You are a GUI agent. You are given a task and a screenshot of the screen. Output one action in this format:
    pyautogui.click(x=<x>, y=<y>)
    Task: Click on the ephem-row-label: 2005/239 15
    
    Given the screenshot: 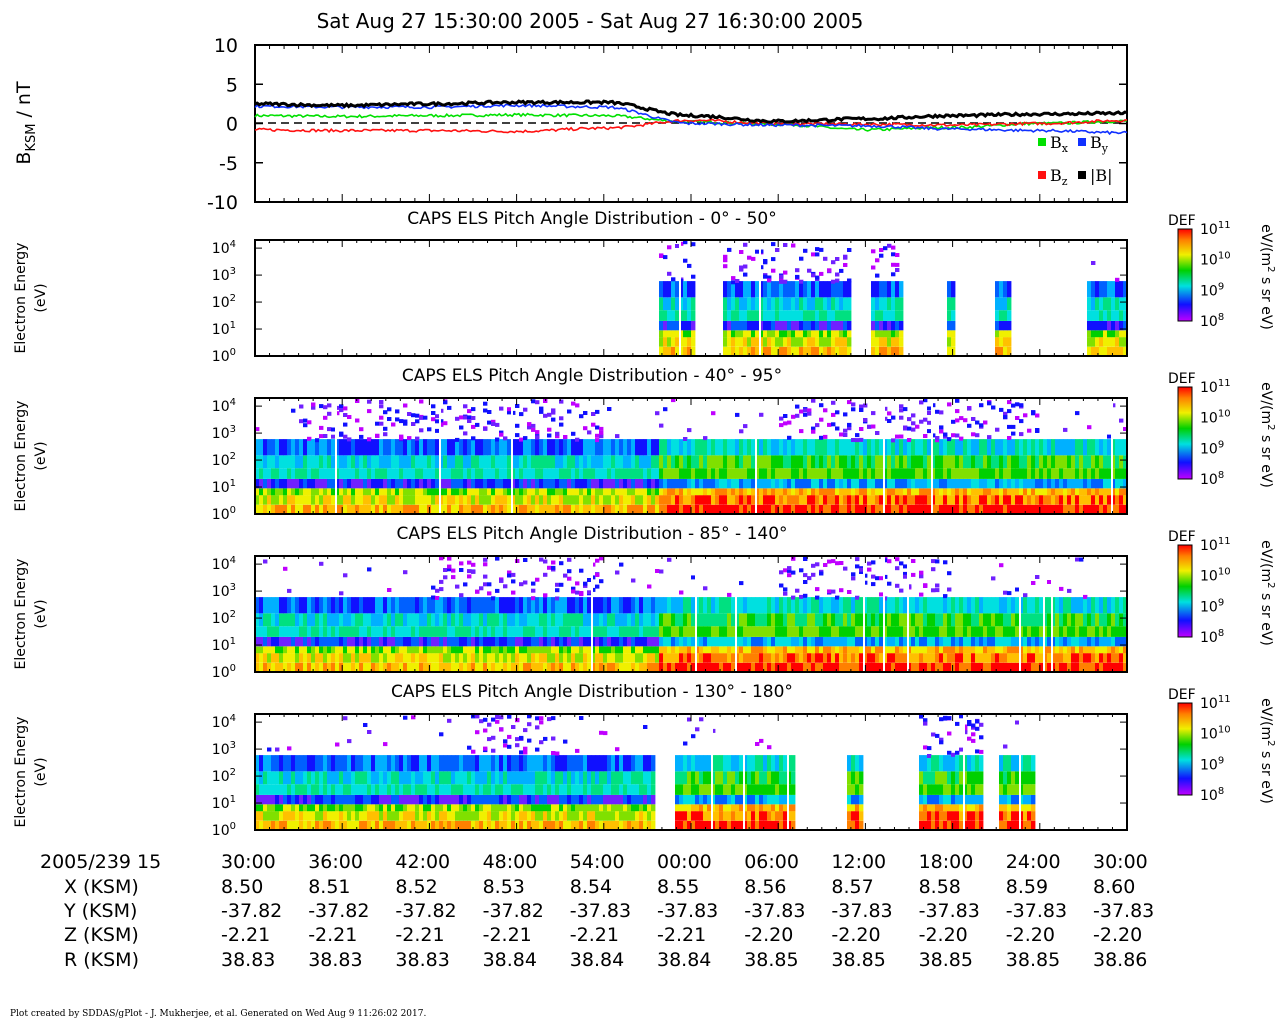 What is the action you would take?
    pyautogui.click(x=100, y=862)
    